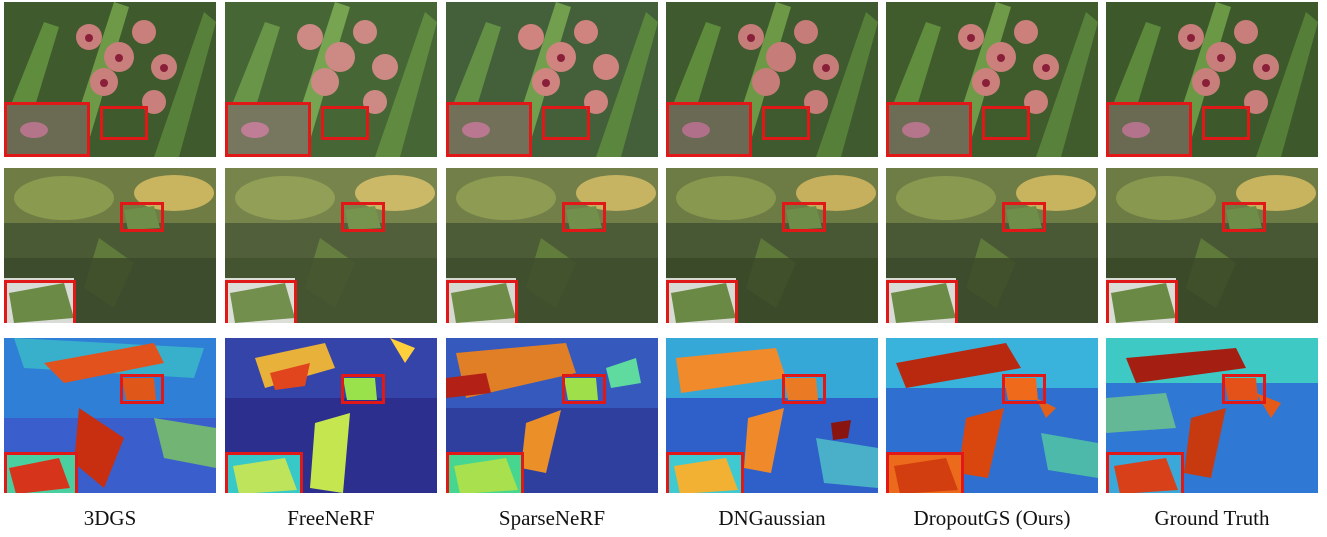 The image size is (1327, 537). I want to click on orchids-render-freenerf, so click(331, 79).